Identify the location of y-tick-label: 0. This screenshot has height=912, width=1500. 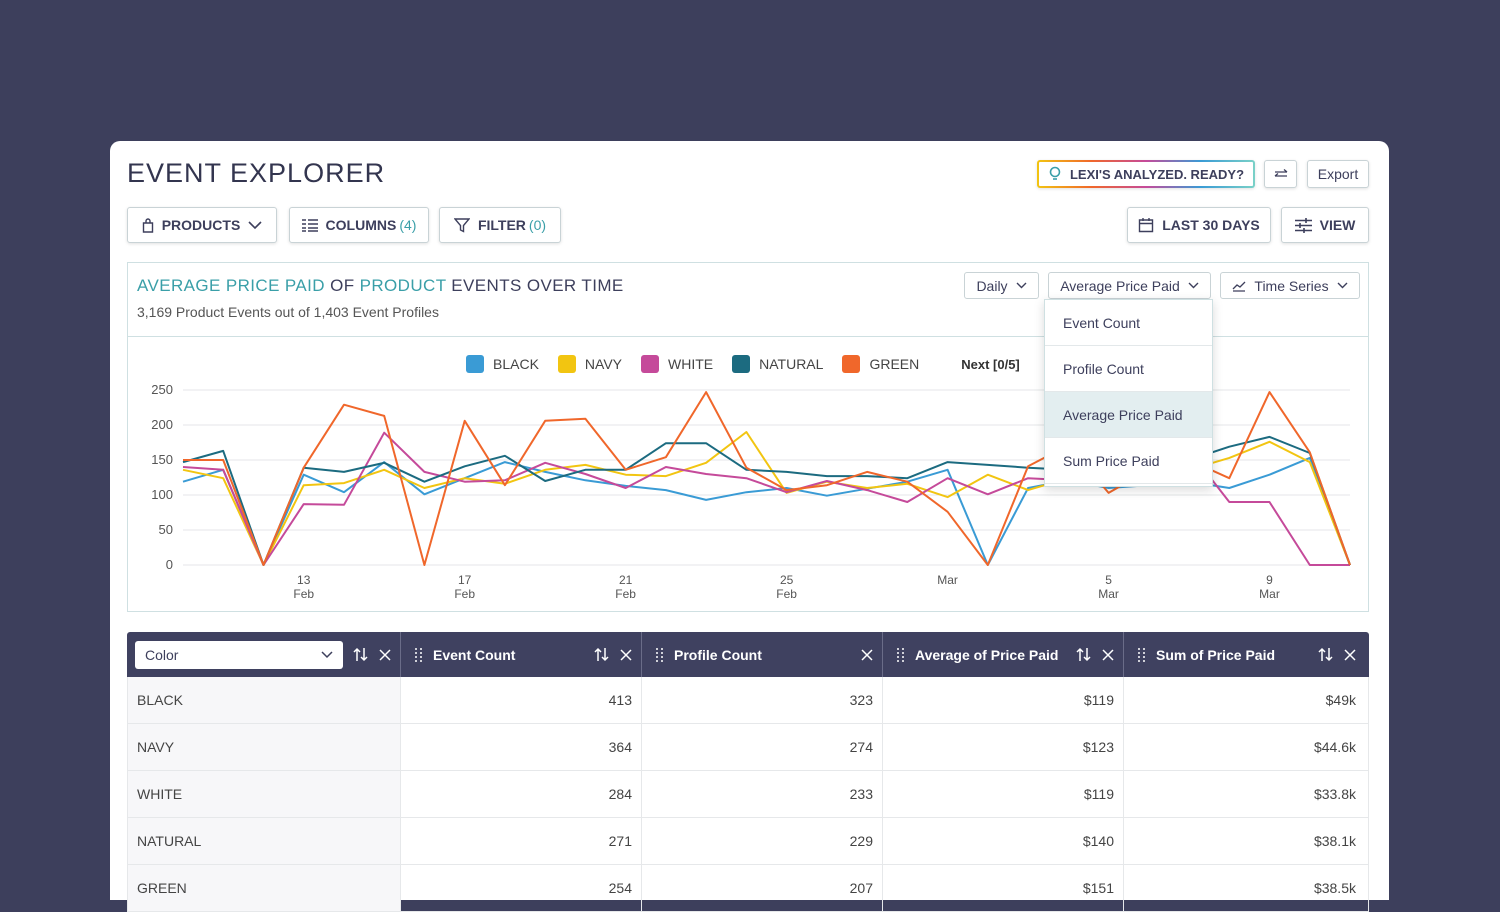
(169, 564).